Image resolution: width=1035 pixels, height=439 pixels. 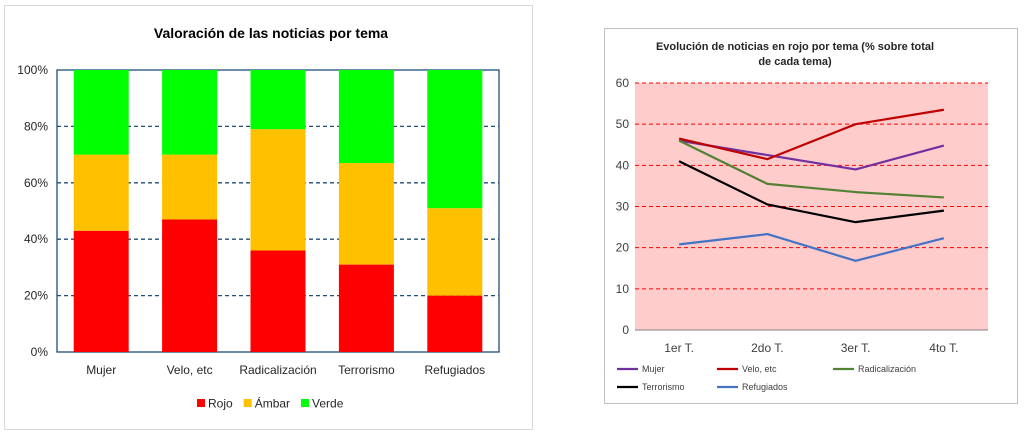 I want to click on bar-verde-mujer, so click(x=101, y=112).